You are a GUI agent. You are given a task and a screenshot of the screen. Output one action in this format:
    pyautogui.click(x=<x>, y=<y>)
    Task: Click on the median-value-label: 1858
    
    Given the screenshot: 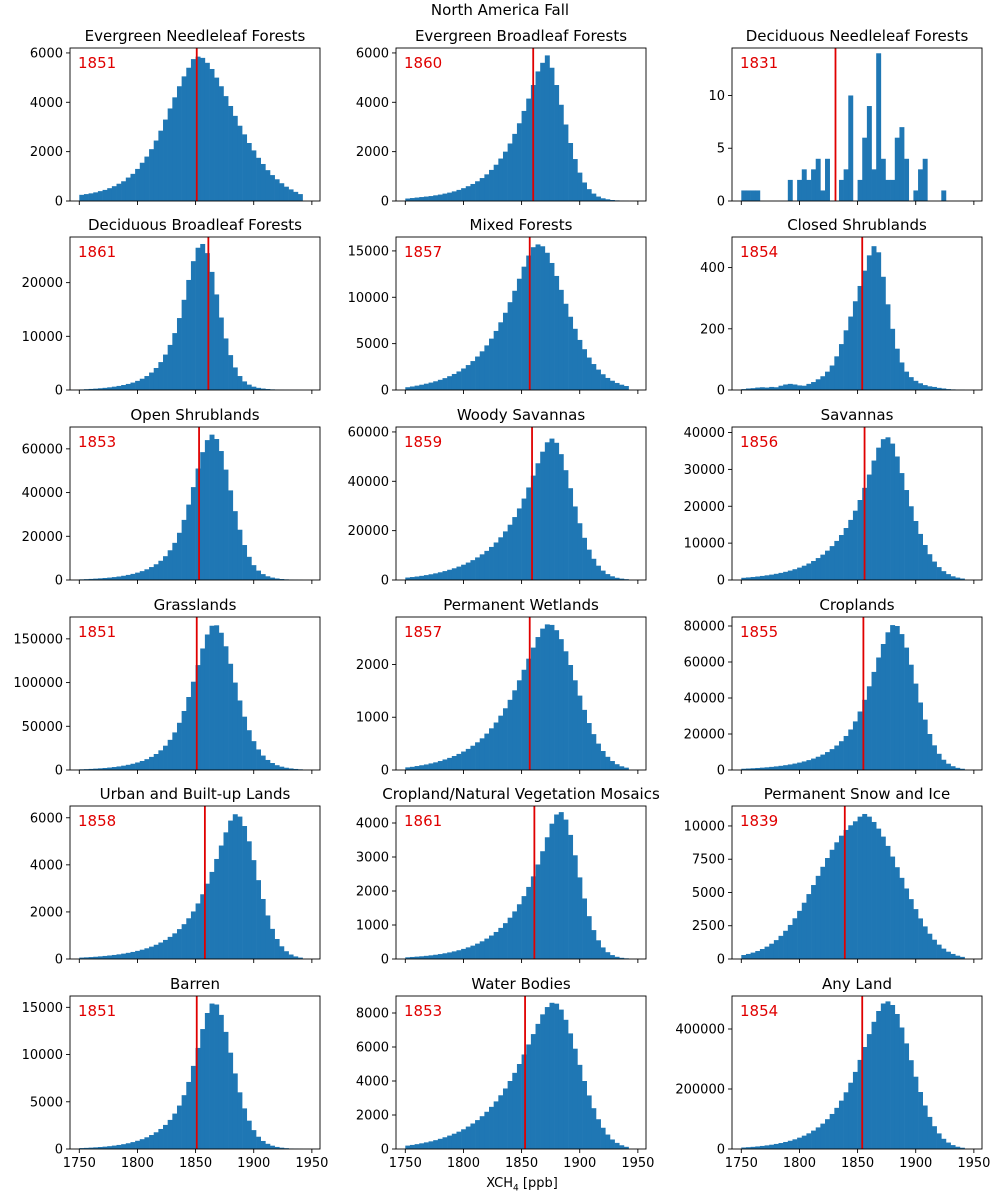 What is the action you would take?
    pyautogui.click(x=97, y=821)
    